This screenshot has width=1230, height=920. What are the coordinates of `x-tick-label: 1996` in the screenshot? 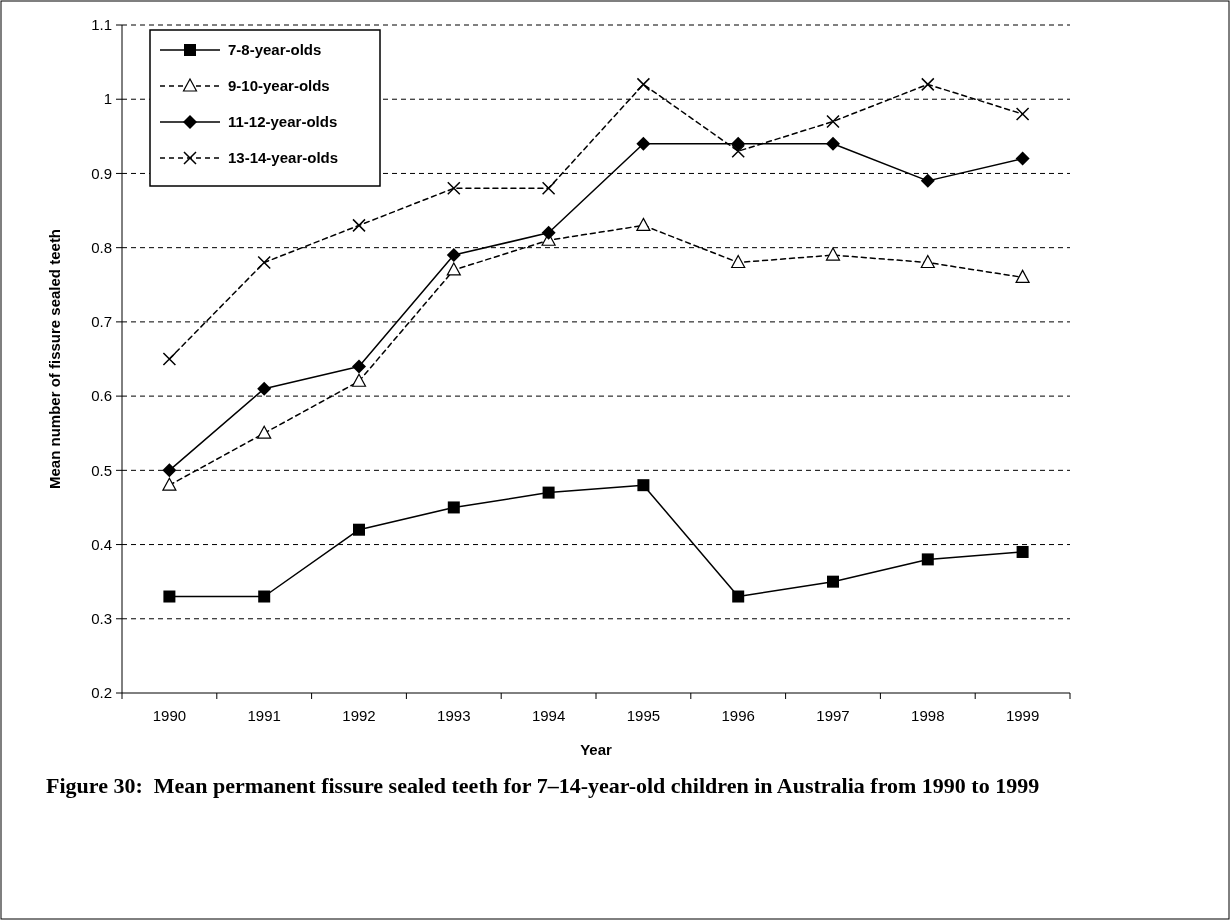 It's located at (738, 715).